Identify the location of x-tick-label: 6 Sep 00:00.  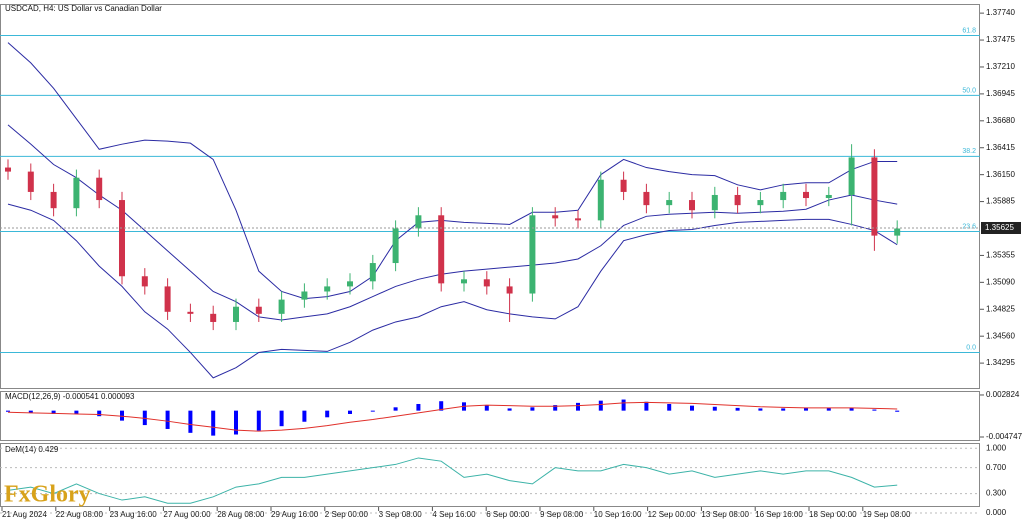
(508, 514).